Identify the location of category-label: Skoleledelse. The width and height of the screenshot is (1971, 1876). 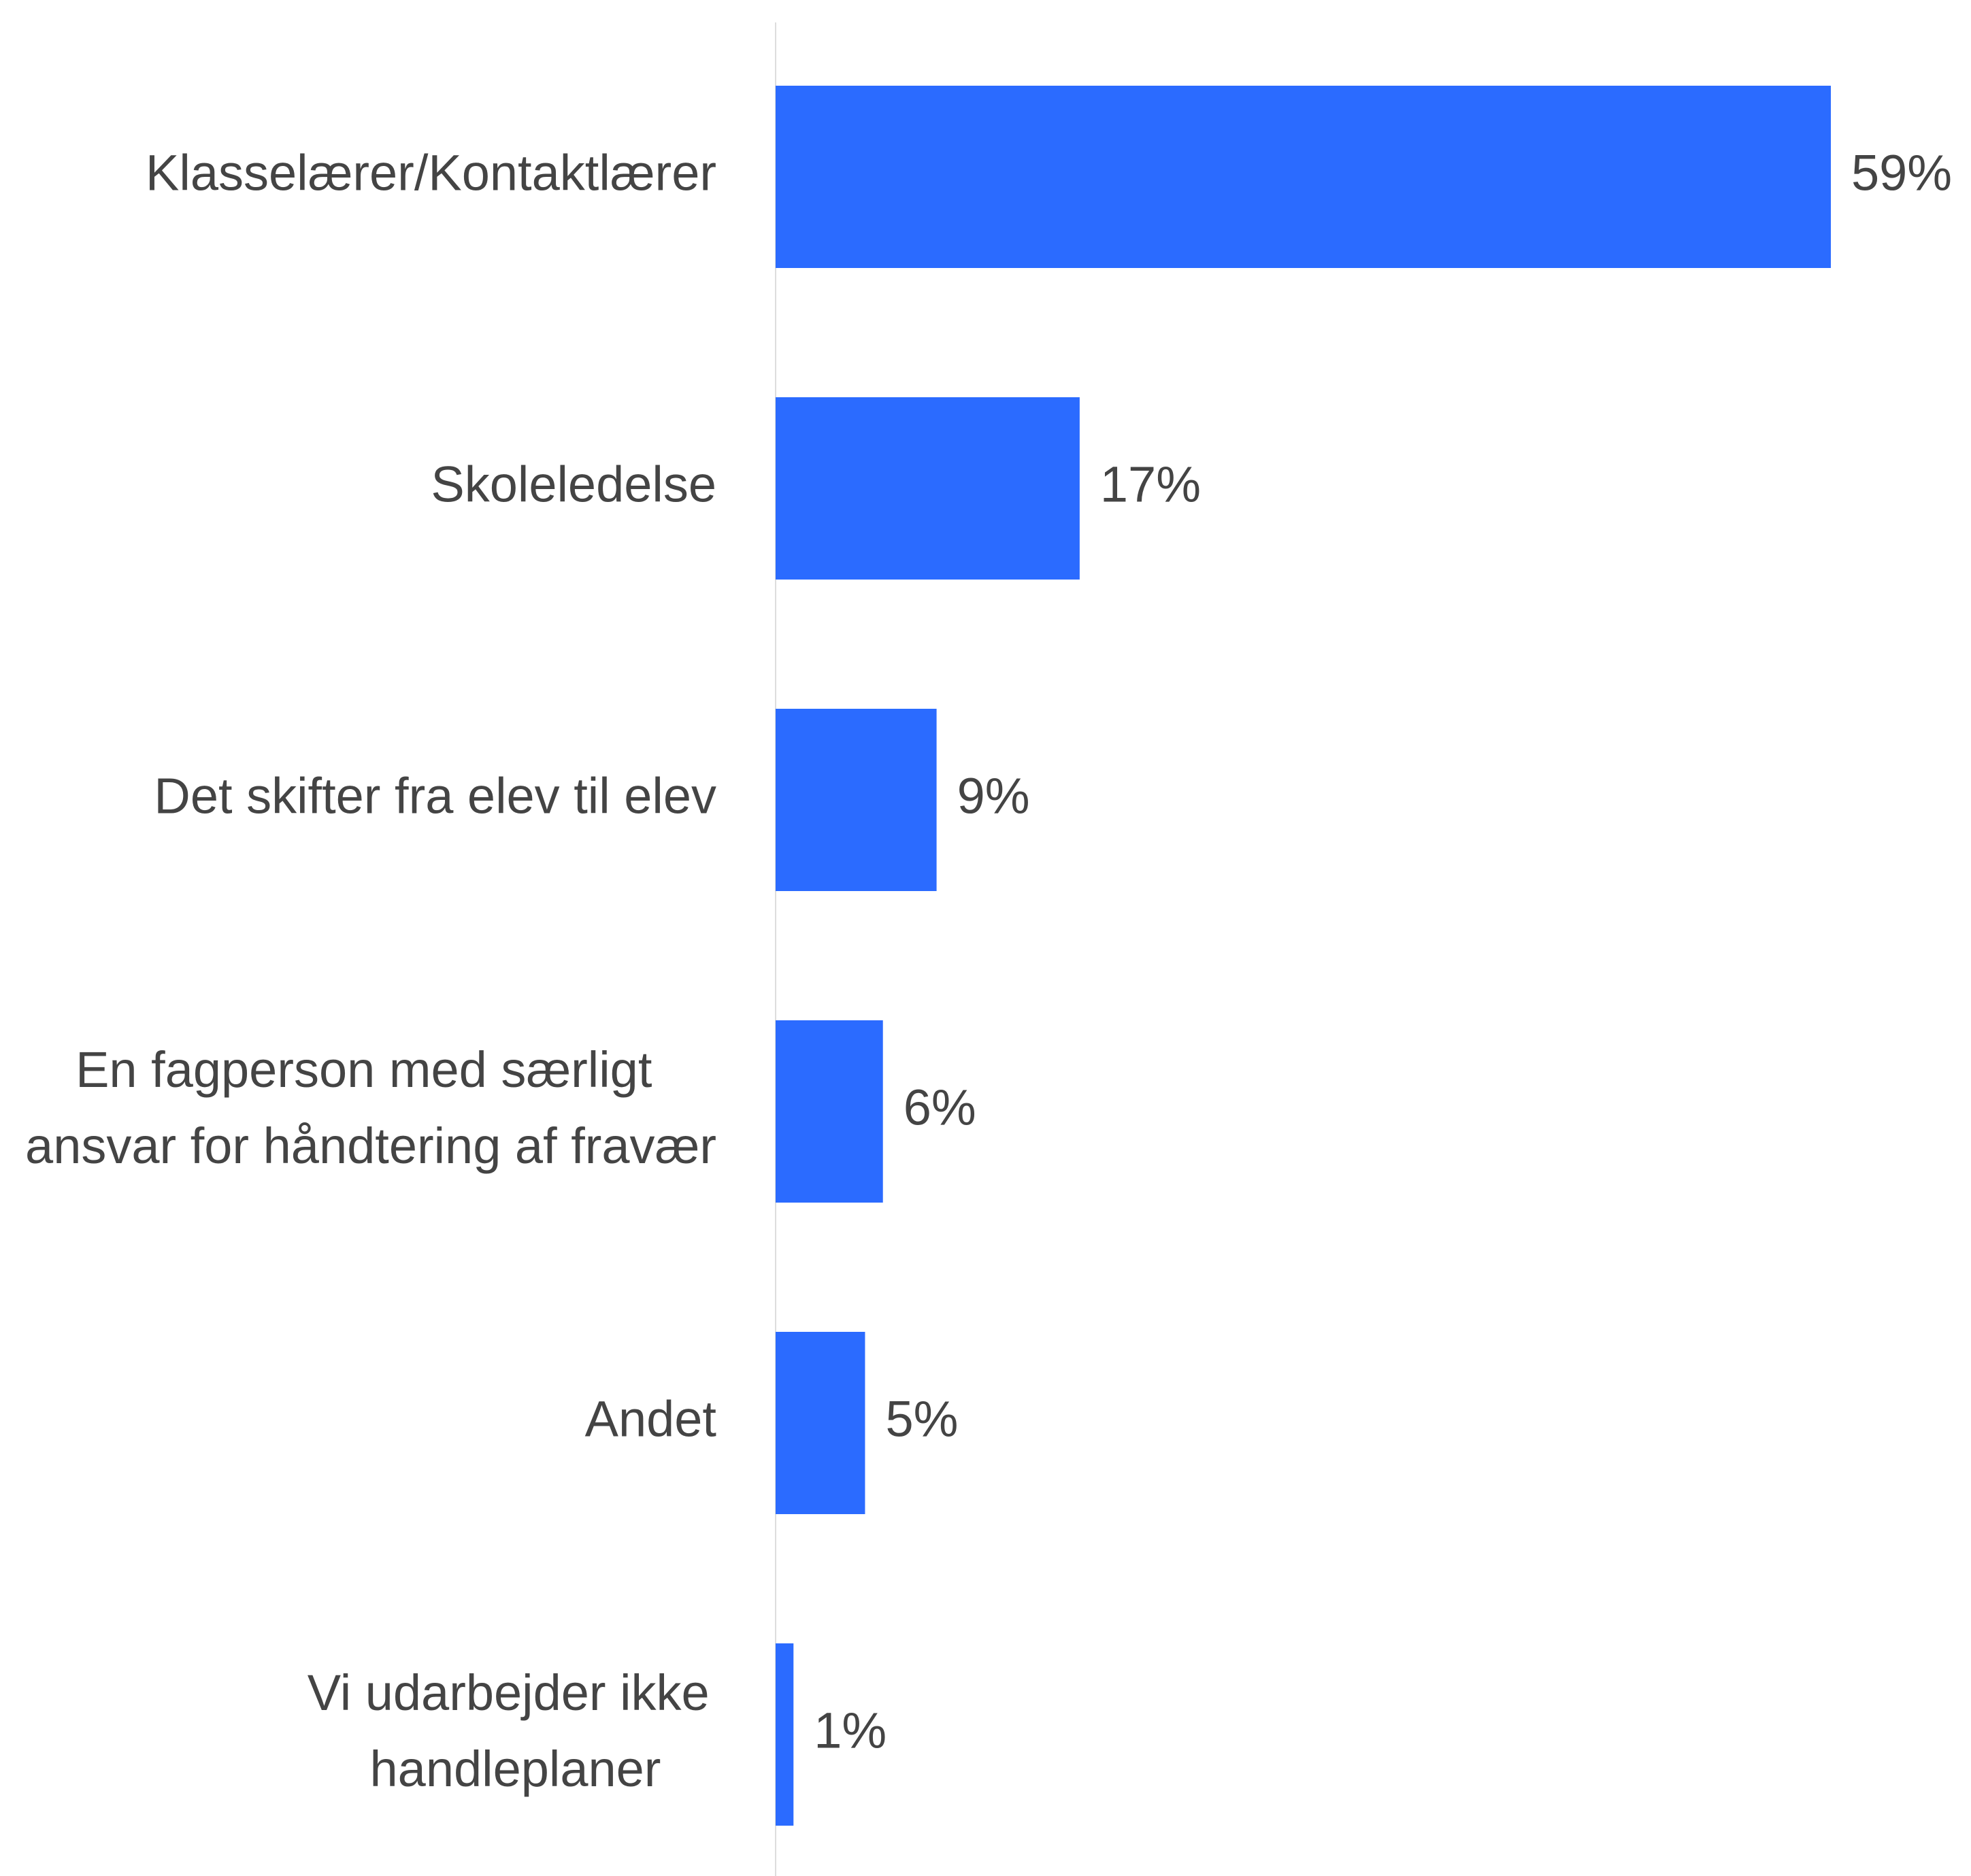
(573, 484).